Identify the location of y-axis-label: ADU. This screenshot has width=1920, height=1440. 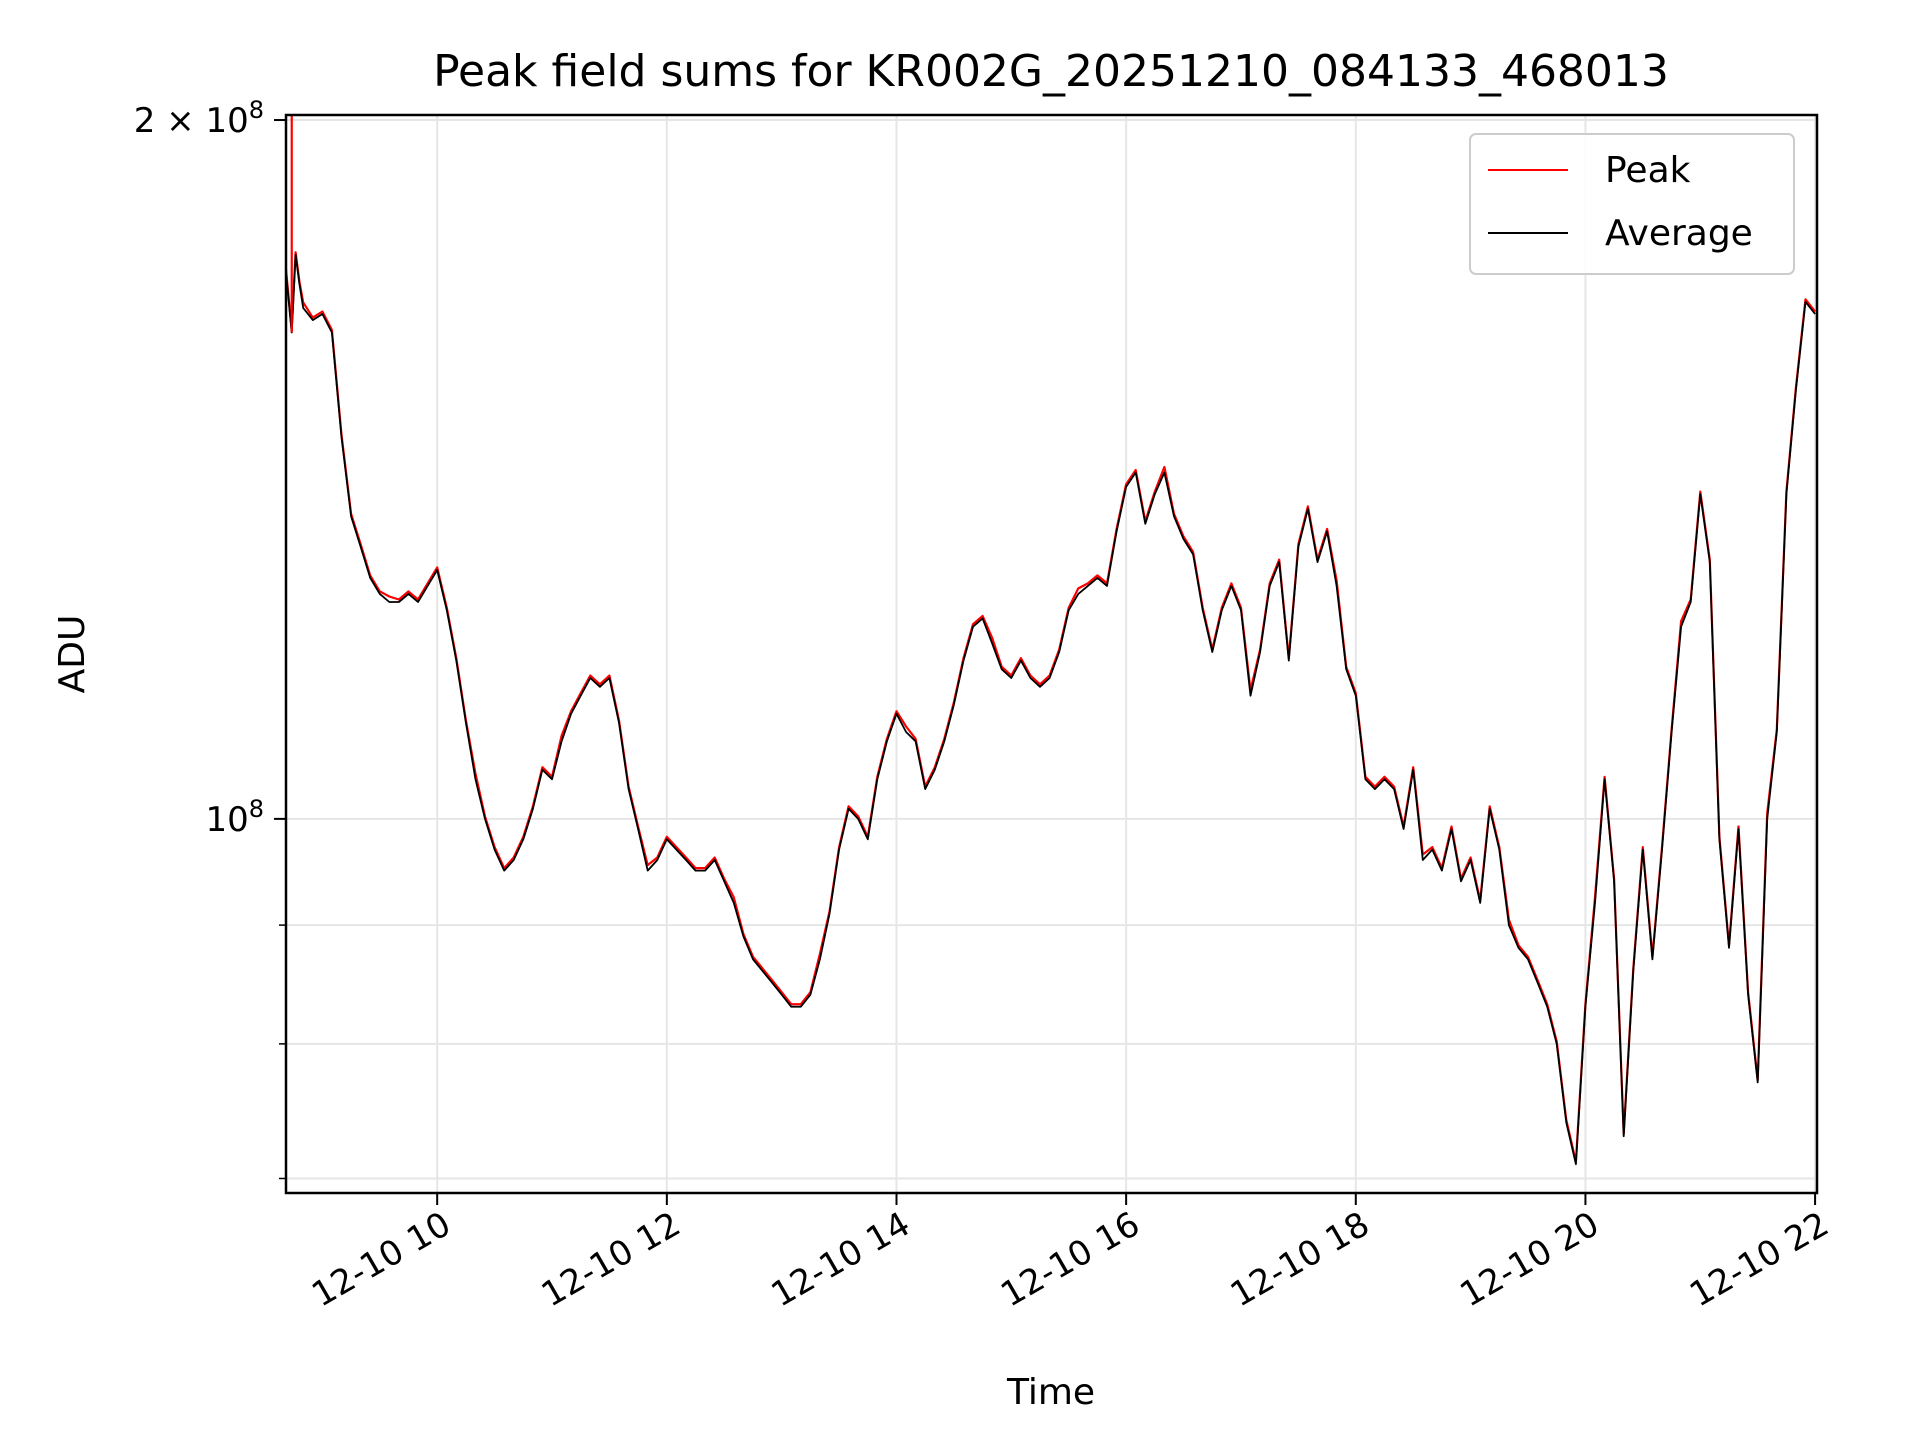
(72, 654).